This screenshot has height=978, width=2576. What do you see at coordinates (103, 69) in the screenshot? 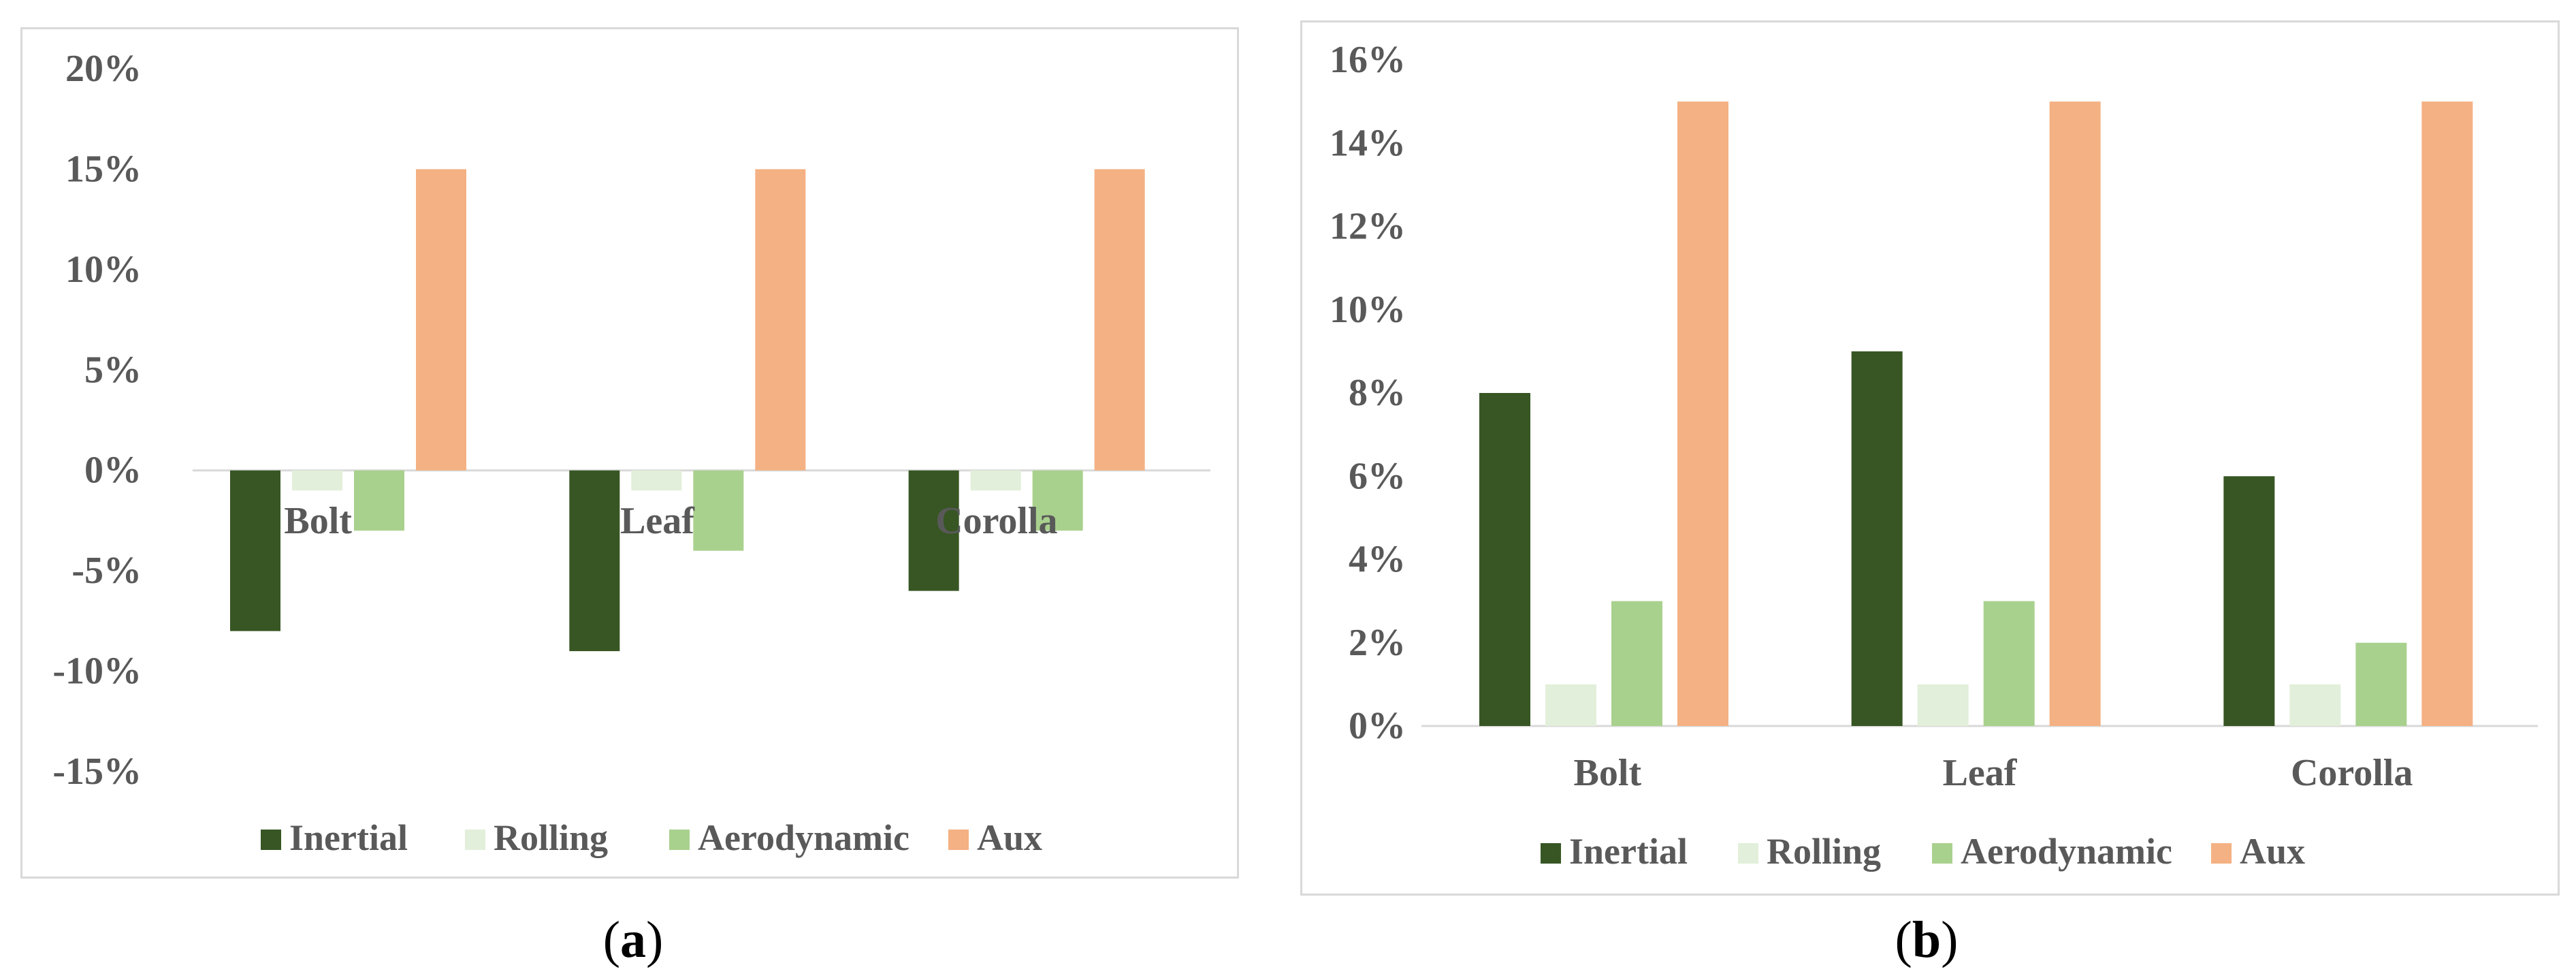
I see `y-tick-label: 20%` at bounding box center [103, 69].